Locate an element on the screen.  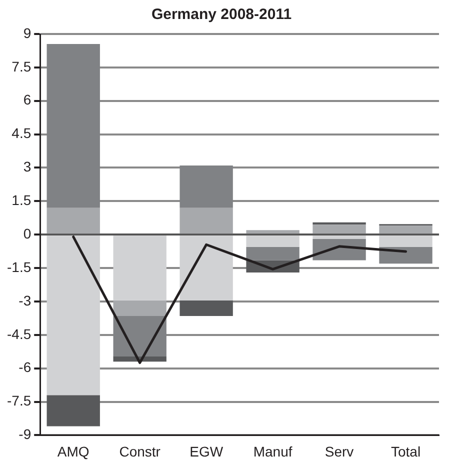
x-tick-label: AMQ is located at coordinates (73, 451).